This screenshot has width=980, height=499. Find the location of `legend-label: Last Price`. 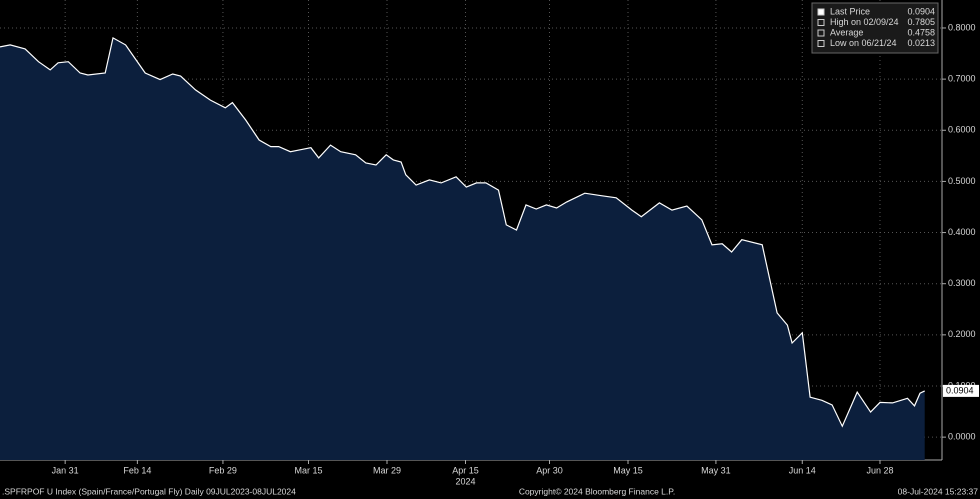

legend-label: Last Price is located at coordinates (850, 11).